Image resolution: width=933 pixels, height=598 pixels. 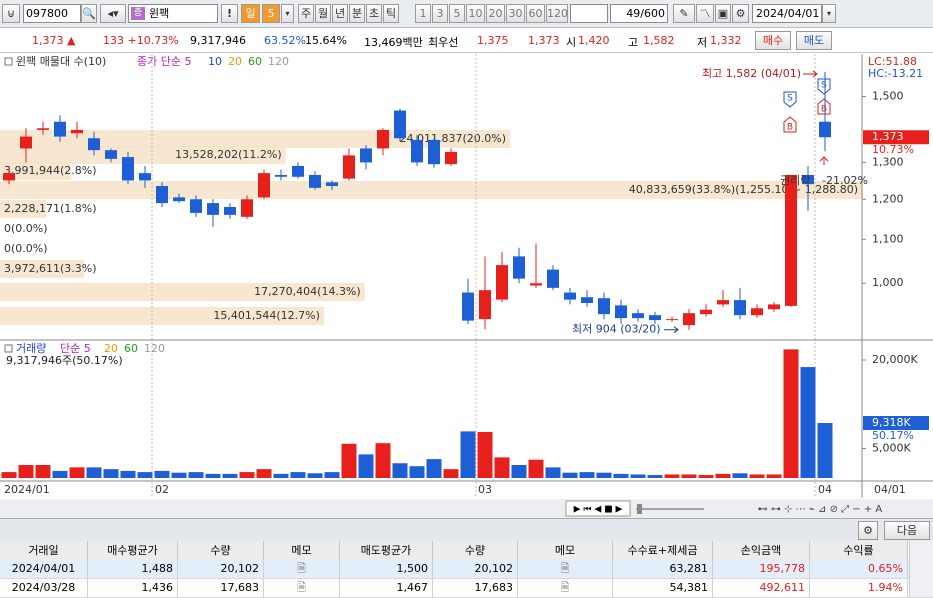 I want to click on buy-button: 매수, so click(x=773, y=40).